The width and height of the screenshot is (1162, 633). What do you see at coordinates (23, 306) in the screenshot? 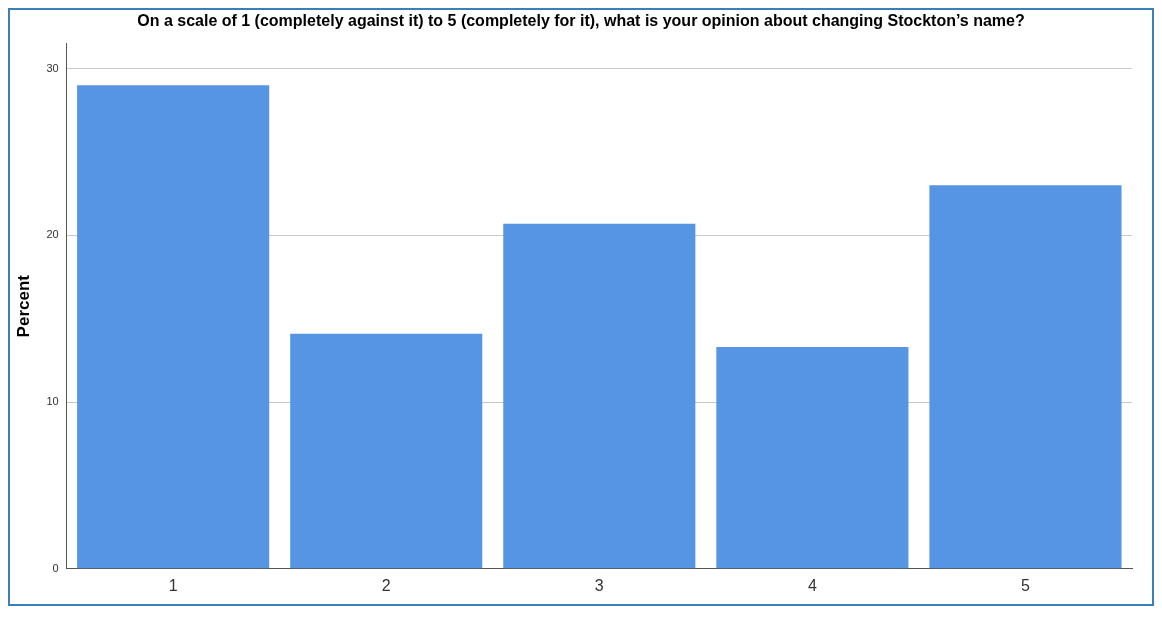
I see `y-axis-title: Percent` at bounding box center [23, 306].